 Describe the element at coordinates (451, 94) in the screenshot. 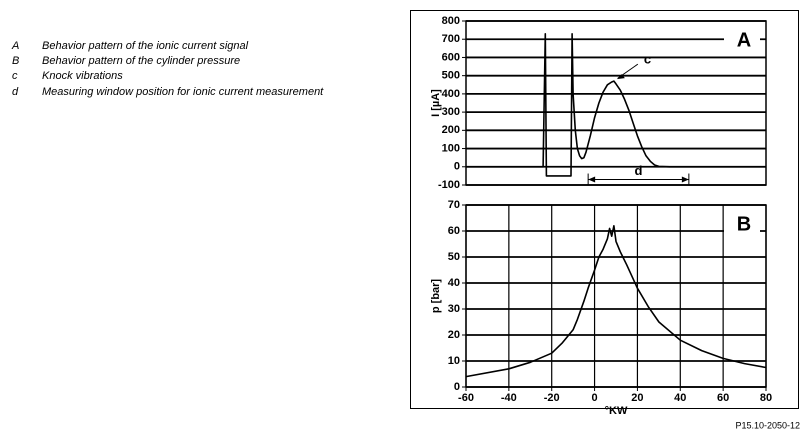

I see `y-tick-label: 400` at that location.